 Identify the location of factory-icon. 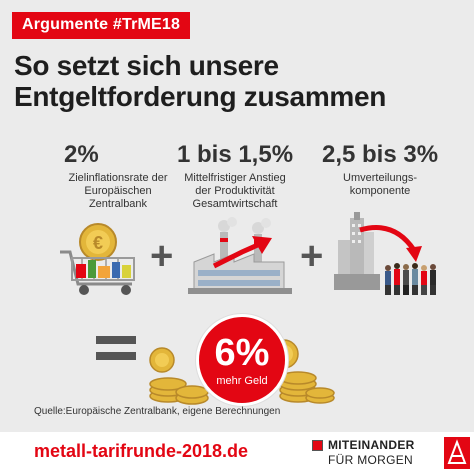
(240, 255).